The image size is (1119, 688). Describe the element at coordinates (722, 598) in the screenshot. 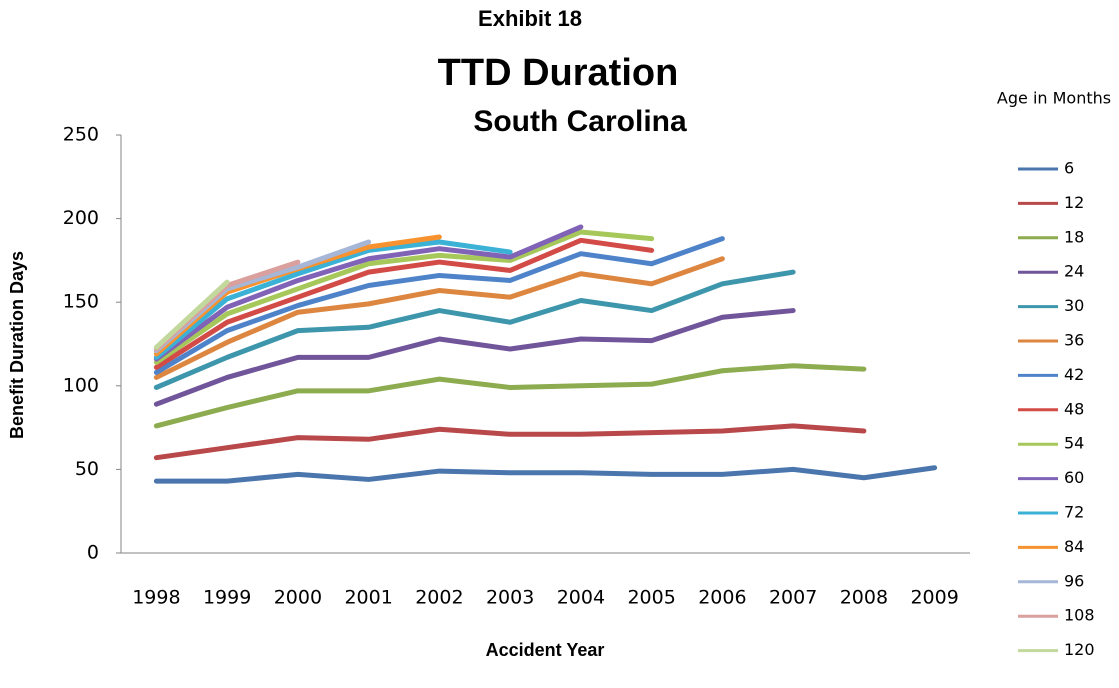

I see `x-tick-label: 2006` at that location.